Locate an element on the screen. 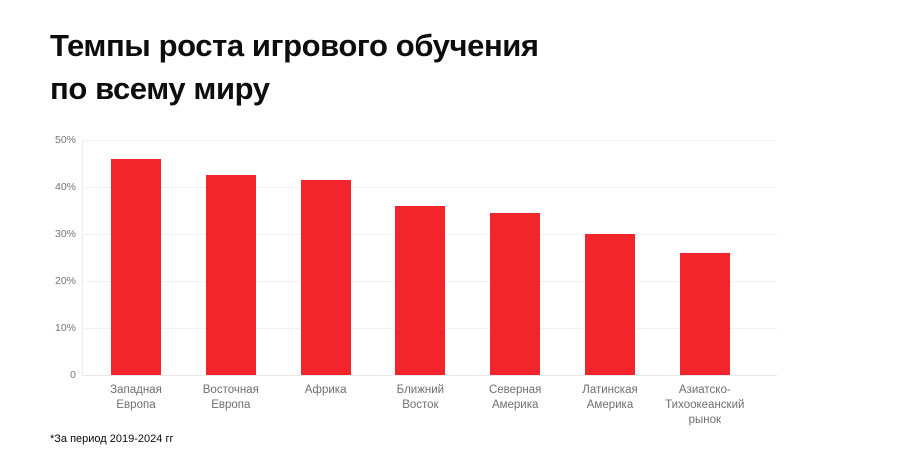 The height and width of the screenshot is (465, 899). x-axis-baseline is located at coordinates (429, 375).